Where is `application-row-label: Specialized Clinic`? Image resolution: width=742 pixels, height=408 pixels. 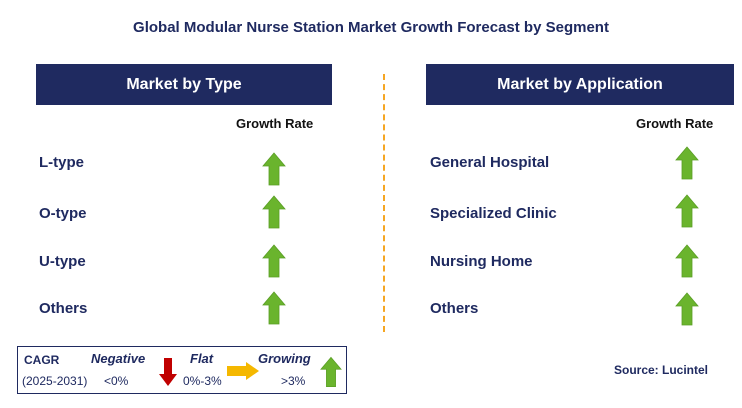 application-row-label: Specialized Clinic is located at coordinates (493, 213).